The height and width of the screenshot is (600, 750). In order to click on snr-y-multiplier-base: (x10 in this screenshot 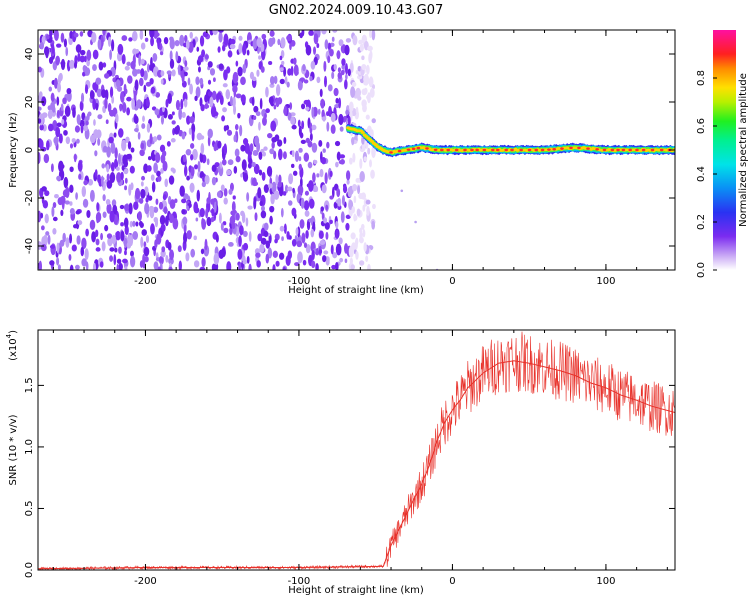, I will do `click(13, 349)`.